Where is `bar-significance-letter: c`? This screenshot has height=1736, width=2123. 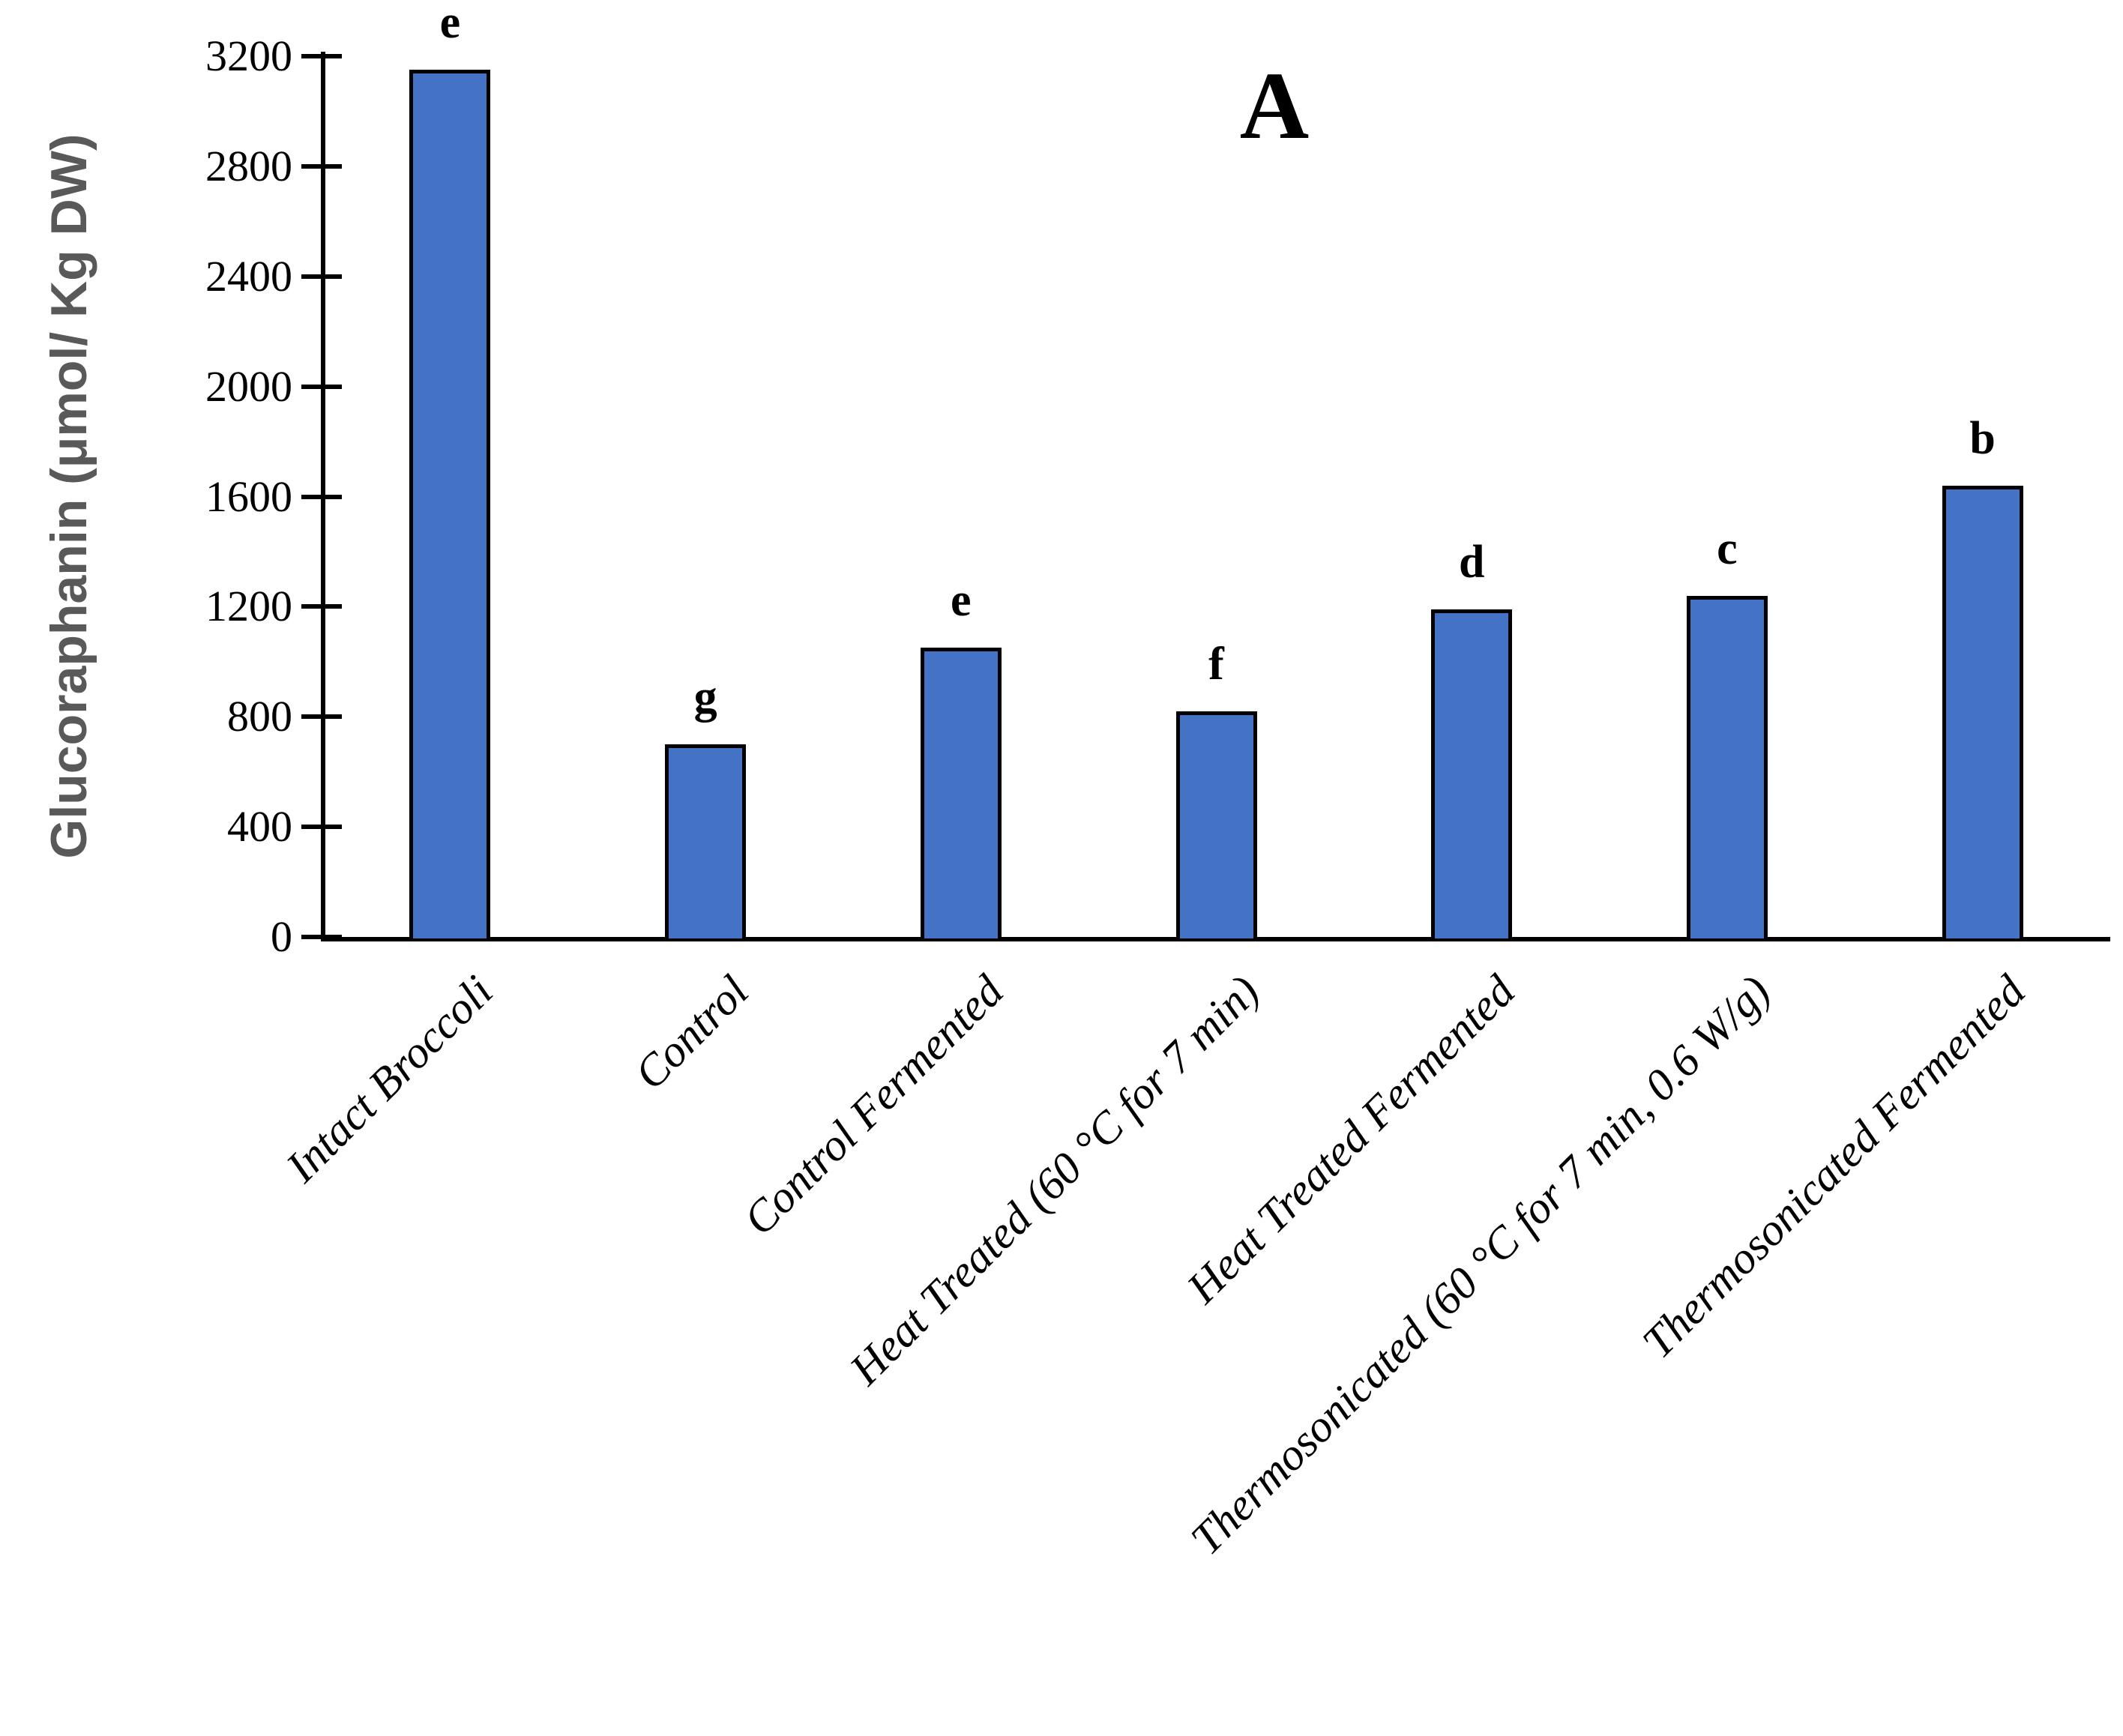 bar-significance-letter: c is located at coordinates (1727, 548).